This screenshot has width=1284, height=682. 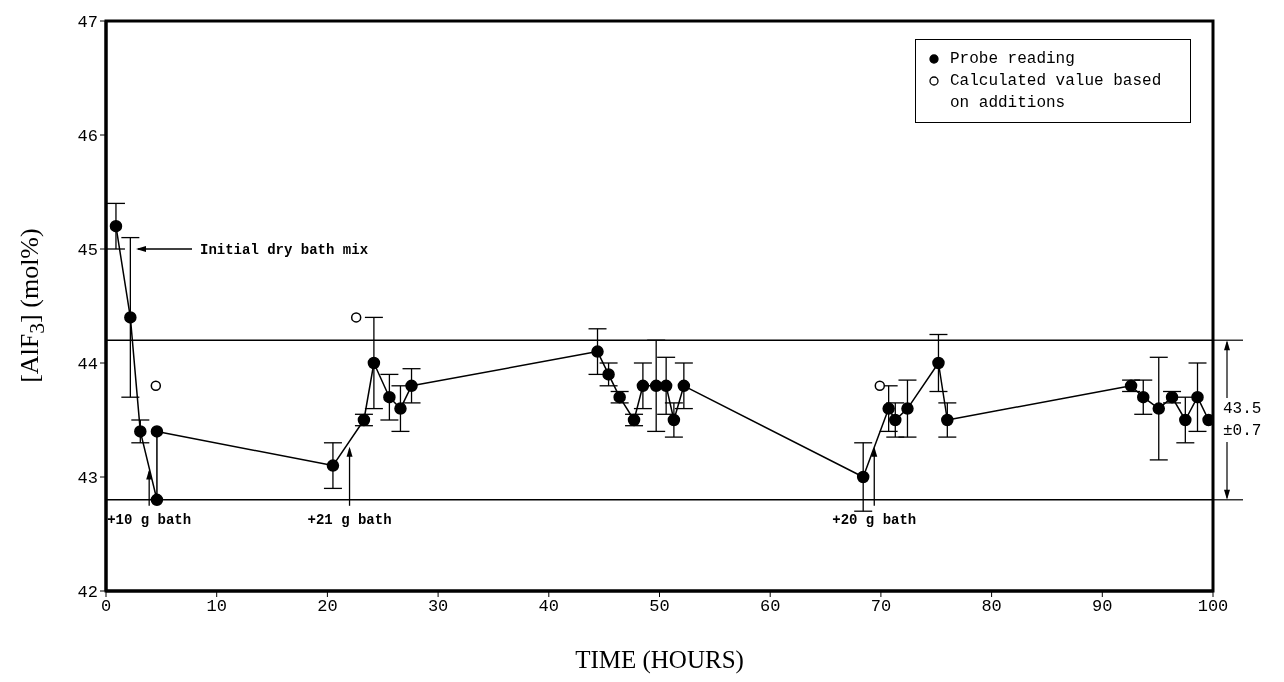 I want to click on x-tick-label: 70, so click(x=881, y=607).